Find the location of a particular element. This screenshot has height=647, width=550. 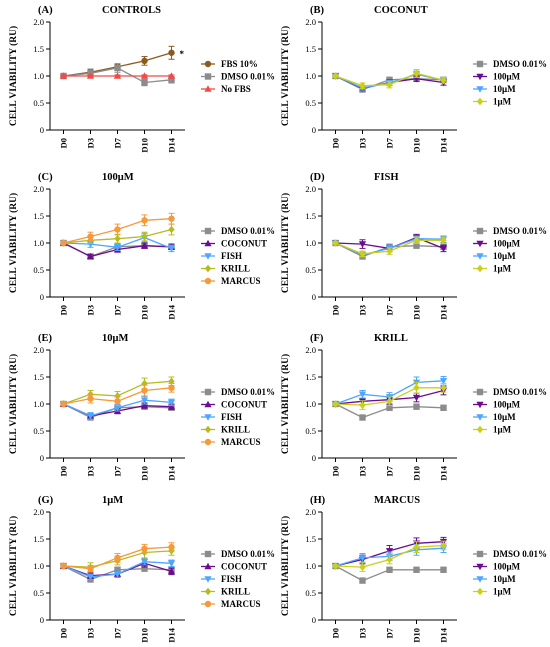

panel-letter: (H) is located at coordinates (318, 500).